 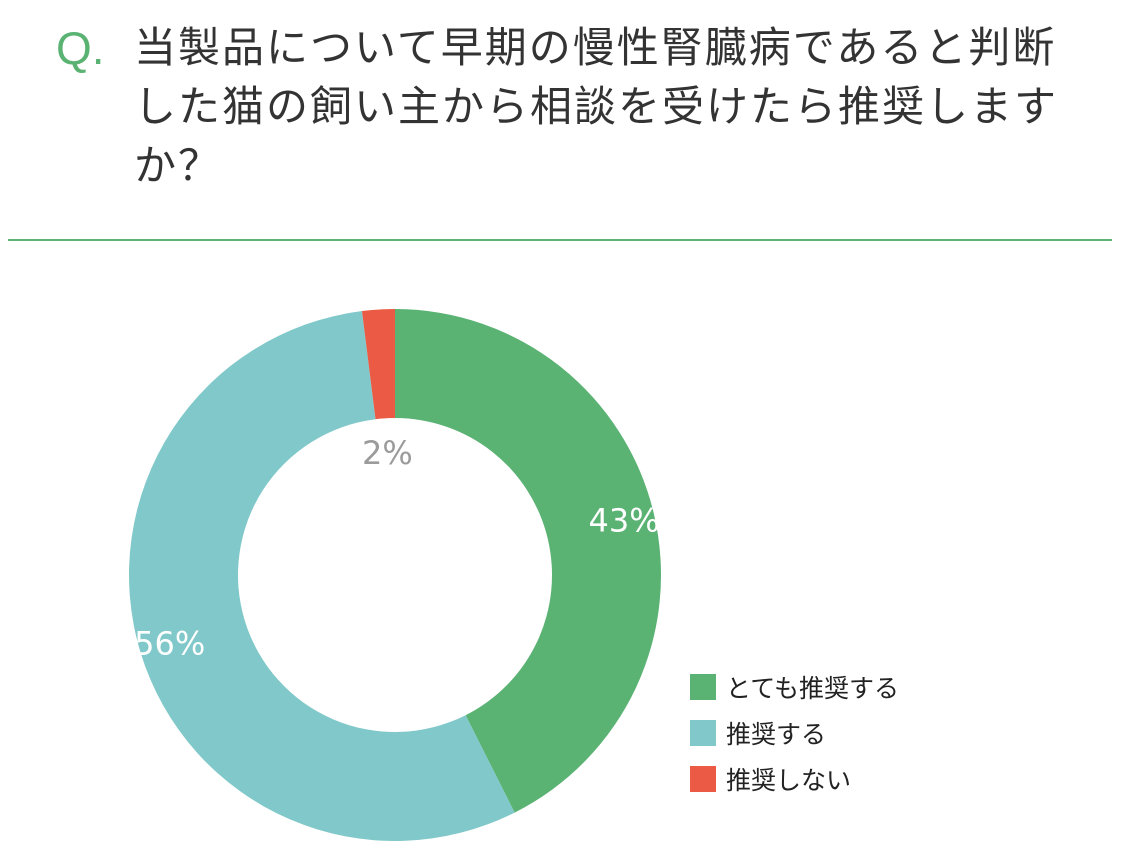 What do you see at coordinates (789, 780) in the screenshot?
I see `legend-label: 推奨しない` at bounding box center [789, 780].